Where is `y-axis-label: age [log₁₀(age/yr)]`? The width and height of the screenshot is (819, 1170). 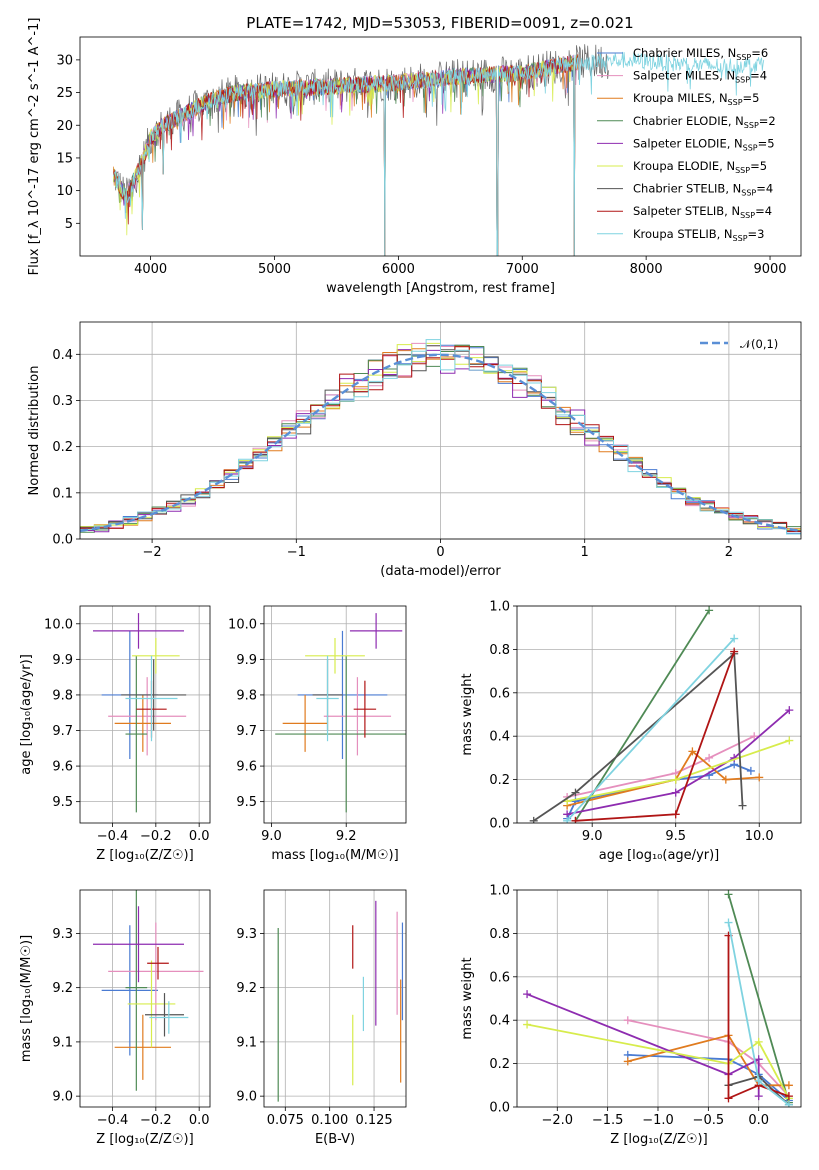
y-axis-label: age [log₁₀(age/yr)] is located at coordinates (26, 714).